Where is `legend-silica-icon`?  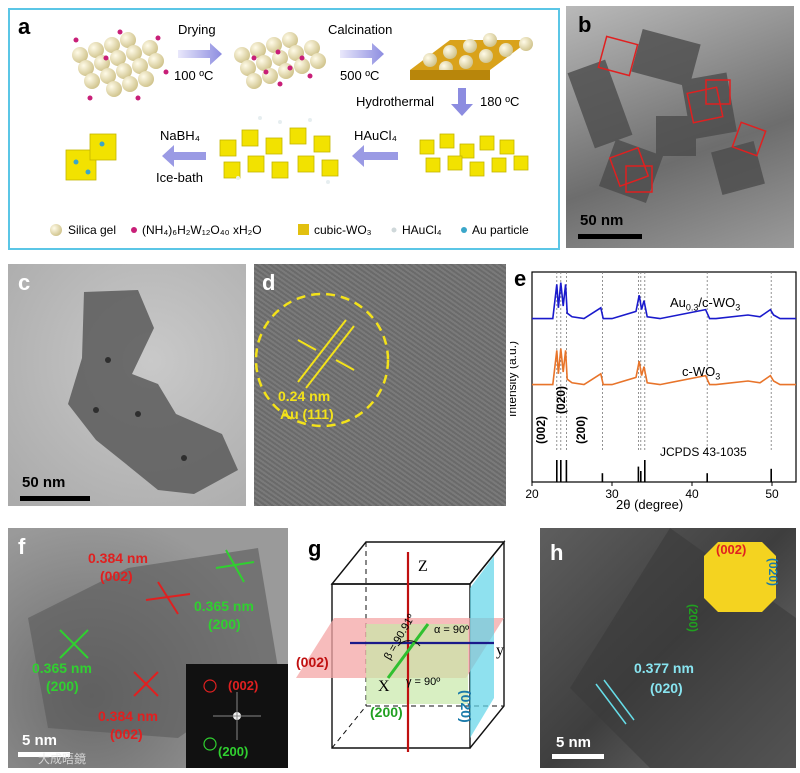
legend-silica-icon is located at coordinates (56, 230).